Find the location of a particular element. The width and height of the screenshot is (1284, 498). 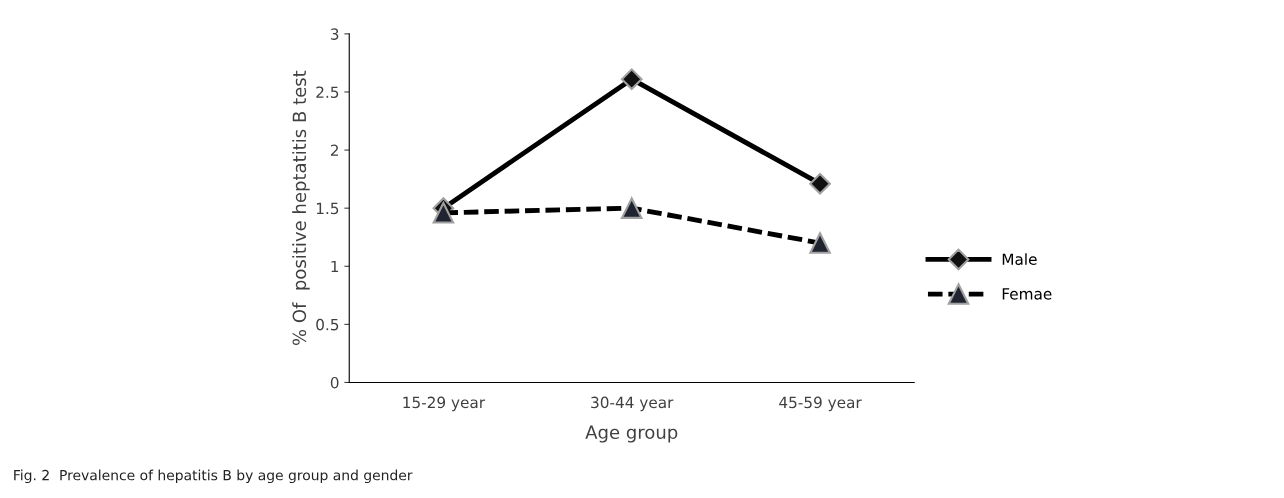

x-tick-label: 45-59 year is located at coordinates (820, 404).